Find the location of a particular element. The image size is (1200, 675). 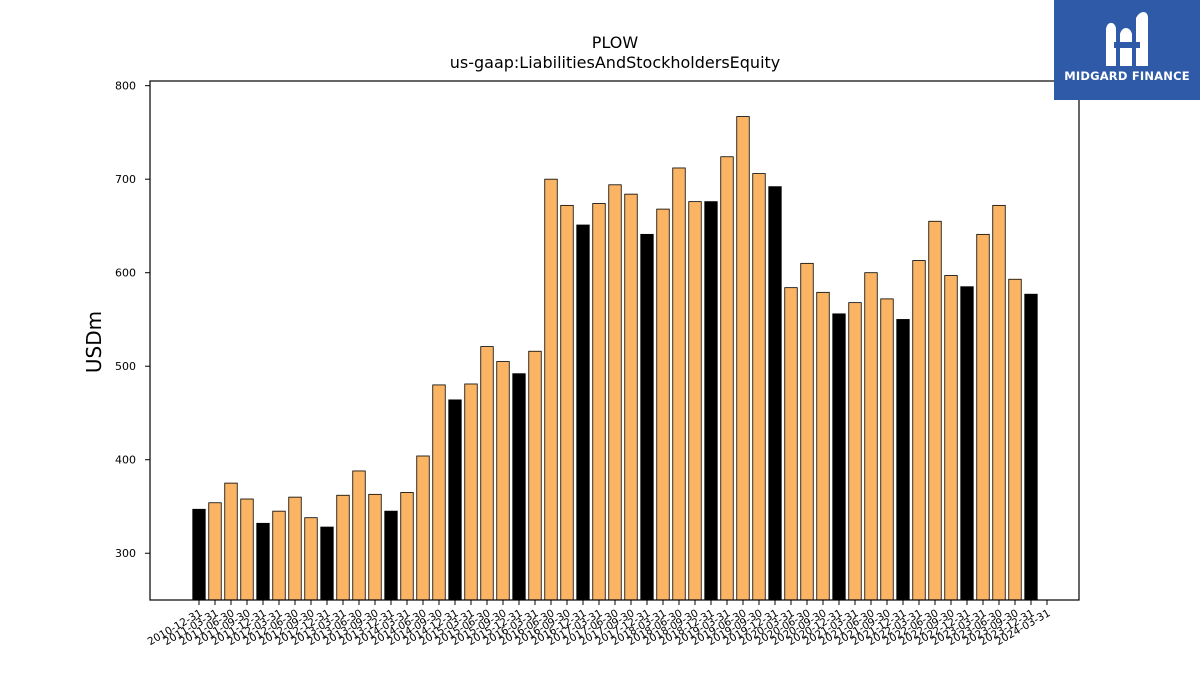

y-tick-label: 400 is located at coordinates (125, 460).